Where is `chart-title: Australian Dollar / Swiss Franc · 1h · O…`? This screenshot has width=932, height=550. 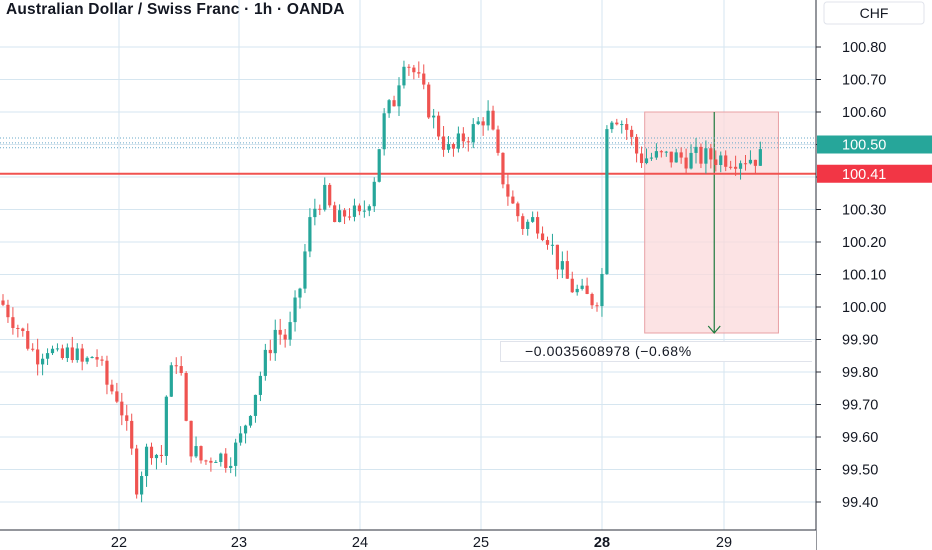 chart-title: Australian Dollar / Swiss Franc · 1h · O… is located at coordinates (175, 9).